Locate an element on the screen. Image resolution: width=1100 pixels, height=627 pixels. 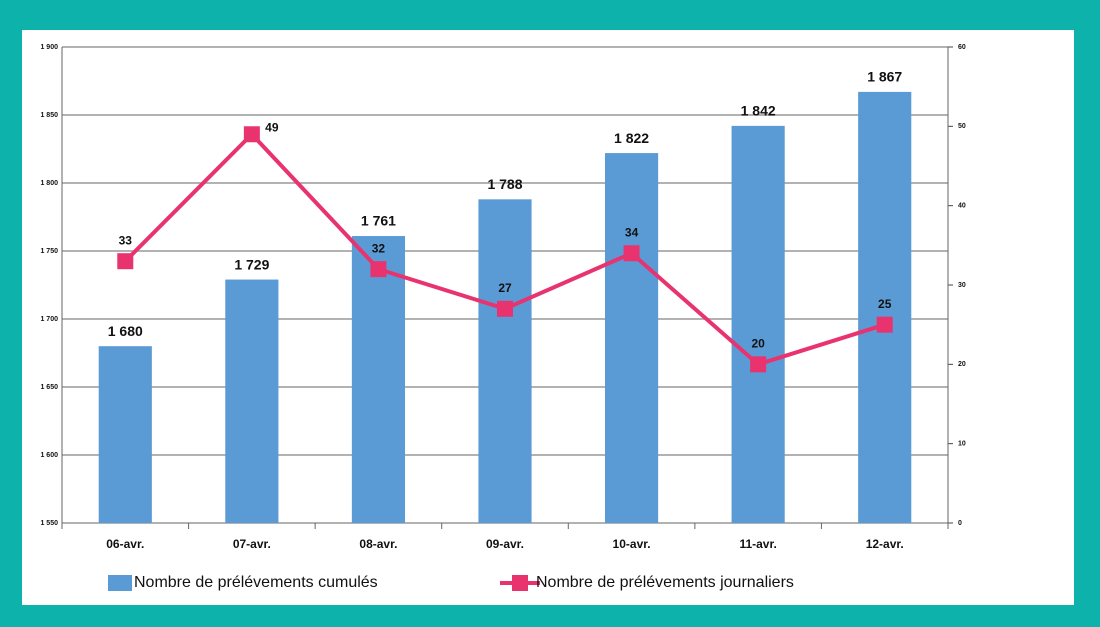
y-tick-label: 1 600 is located at coordinates (49, 455).